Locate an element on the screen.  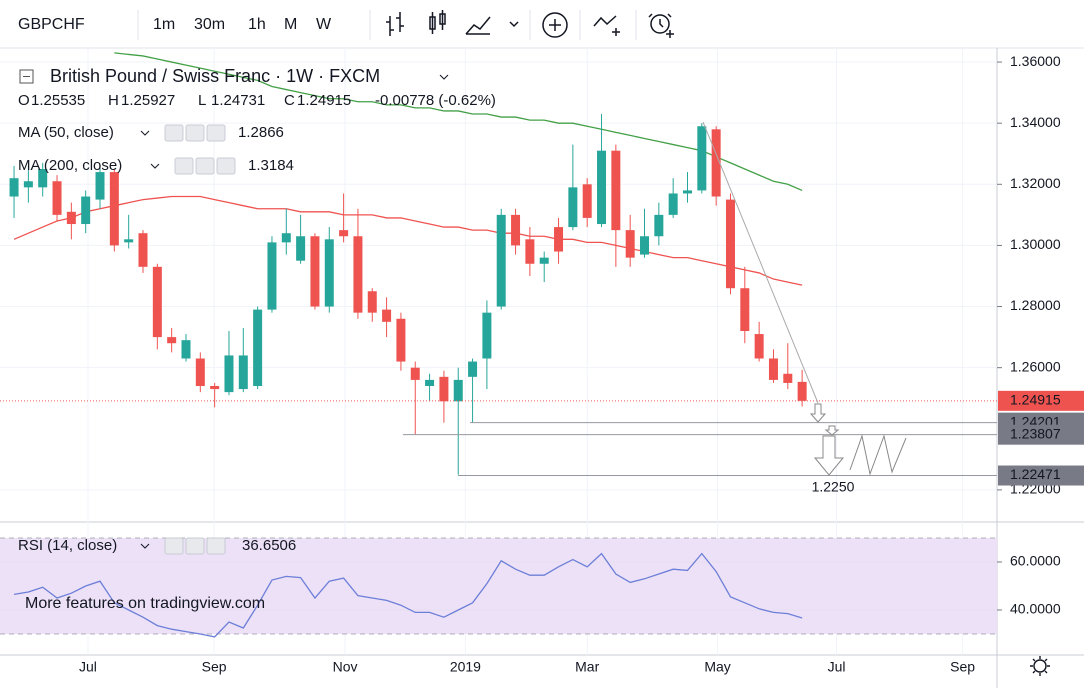
drawings is located at coordinates (804, 298).